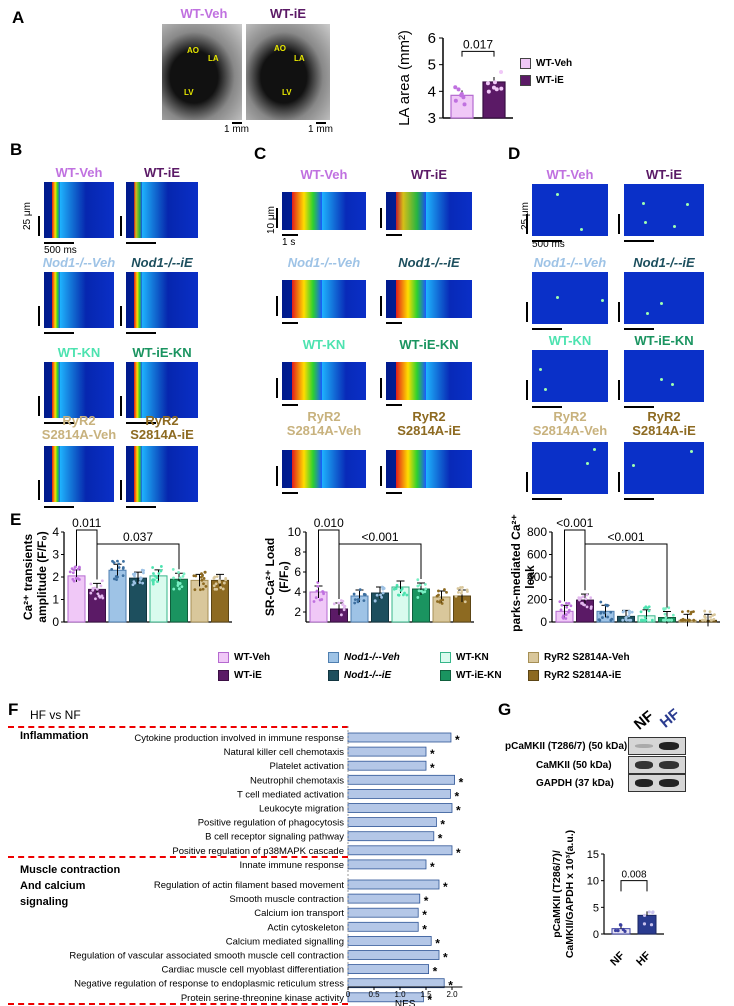  I want to click on e-ytick-label: 3, so click(55, 555).